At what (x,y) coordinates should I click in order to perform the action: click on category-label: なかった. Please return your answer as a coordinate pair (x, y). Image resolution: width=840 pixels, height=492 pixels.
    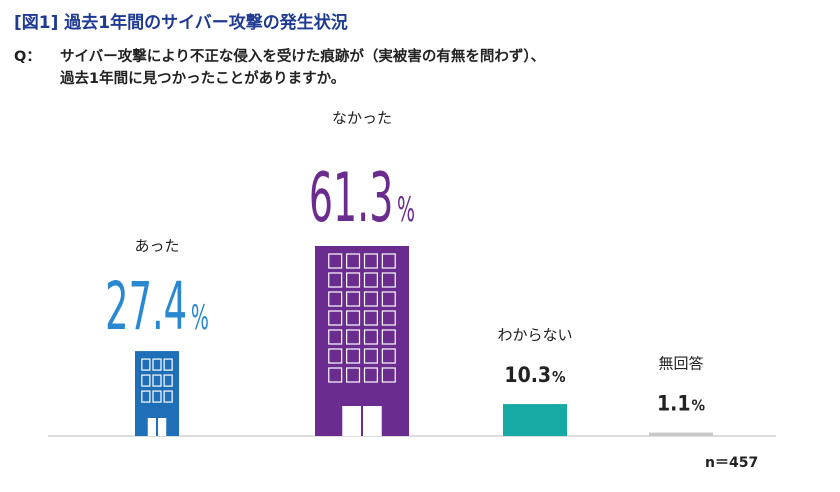
    Looking at the image, I should click on (362, 118).